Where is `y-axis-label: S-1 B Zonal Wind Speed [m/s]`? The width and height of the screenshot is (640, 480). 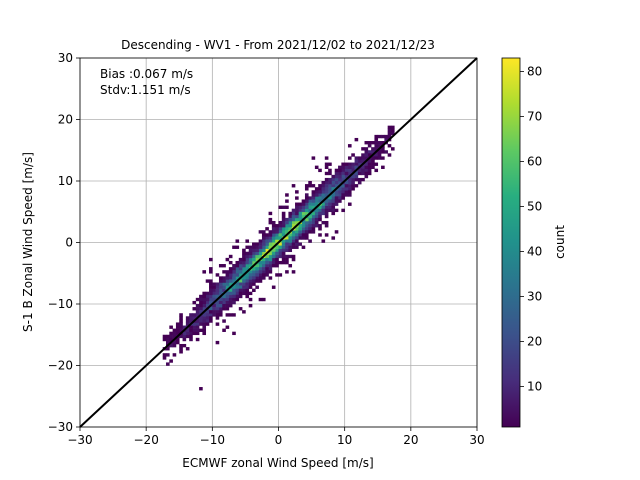 y-axis-label: S-1 B Zonal Wind Speed [m/s] is located at coordinates (28, 242).